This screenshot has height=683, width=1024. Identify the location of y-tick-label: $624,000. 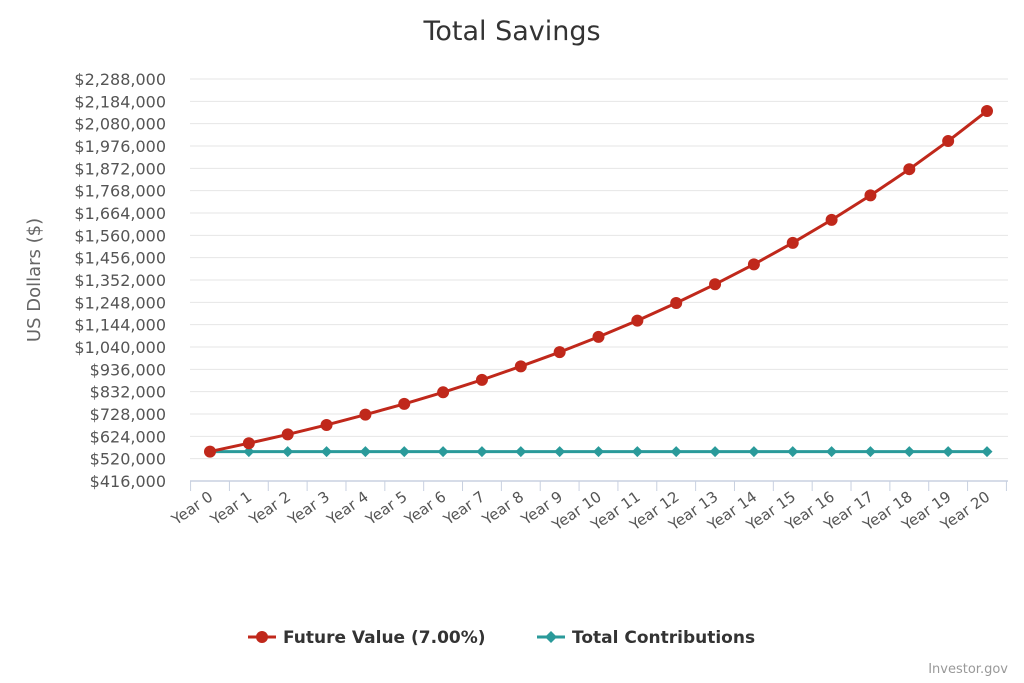
(128, 436).